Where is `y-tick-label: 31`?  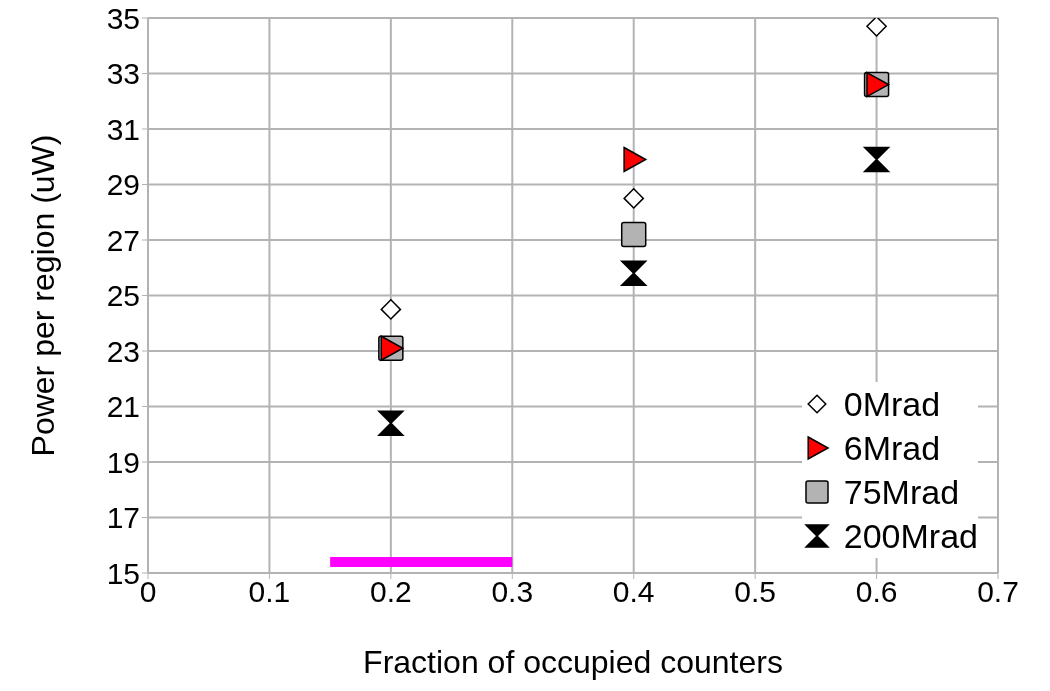
y-tick-label: 31 is located at coordinates (123, 129).